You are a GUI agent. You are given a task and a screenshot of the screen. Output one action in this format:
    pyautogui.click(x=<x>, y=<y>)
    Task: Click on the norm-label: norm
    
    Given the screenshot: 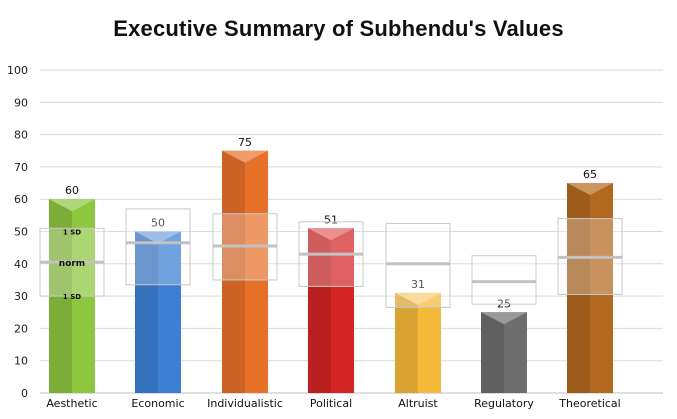 What is the action you would take?
    pyautogui.click(x=72, y=264)
    